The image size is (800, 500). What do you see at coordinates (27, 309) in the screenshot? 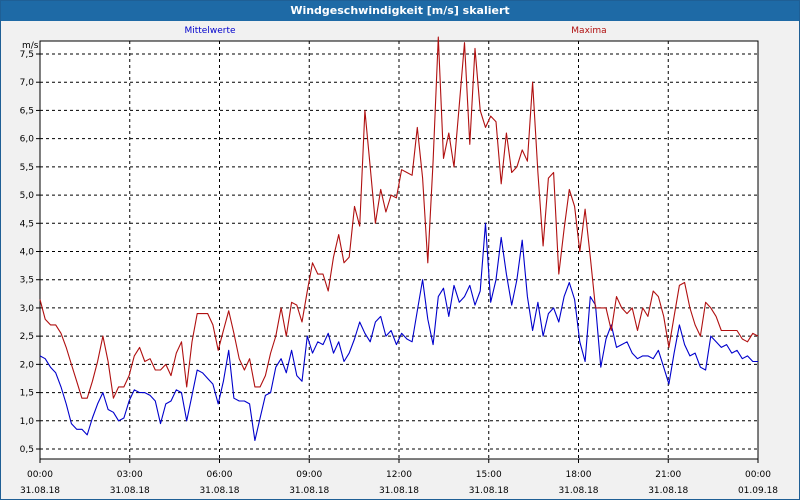
I see `y-tick-label: 3,0` at bounding box center [27, 309].